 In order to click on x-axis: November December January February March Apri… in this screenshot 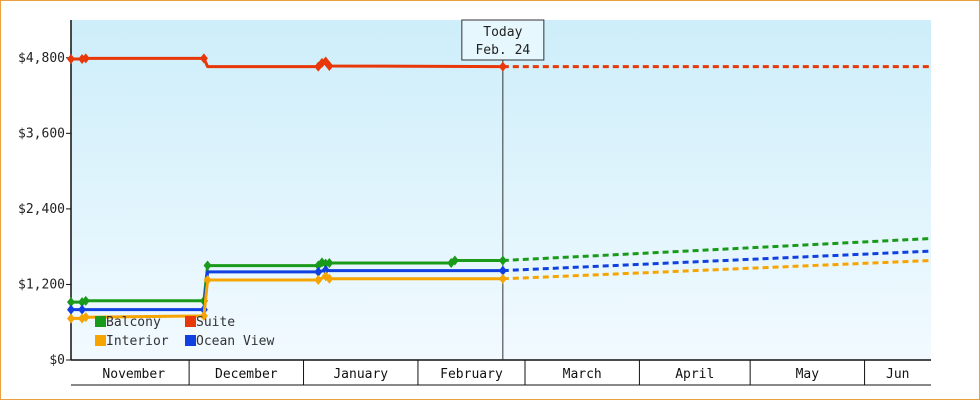, I will do `click(501, 372)`.